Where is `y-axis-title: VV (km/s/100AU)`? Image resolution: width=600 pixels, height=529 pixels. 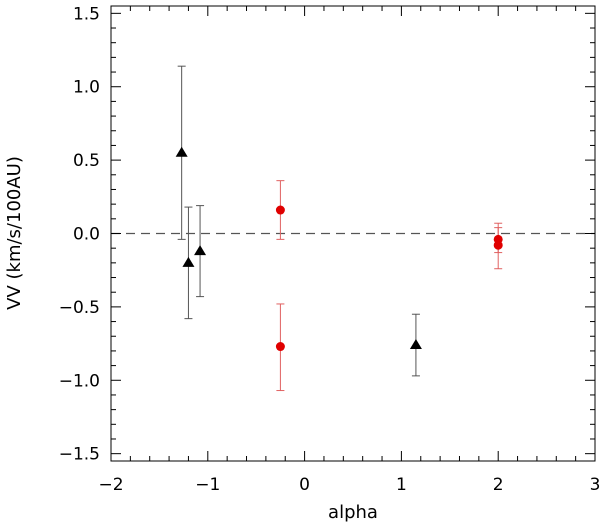 y-axis-title: VV (km/s/100AU) is located at coordinates (14, 233).